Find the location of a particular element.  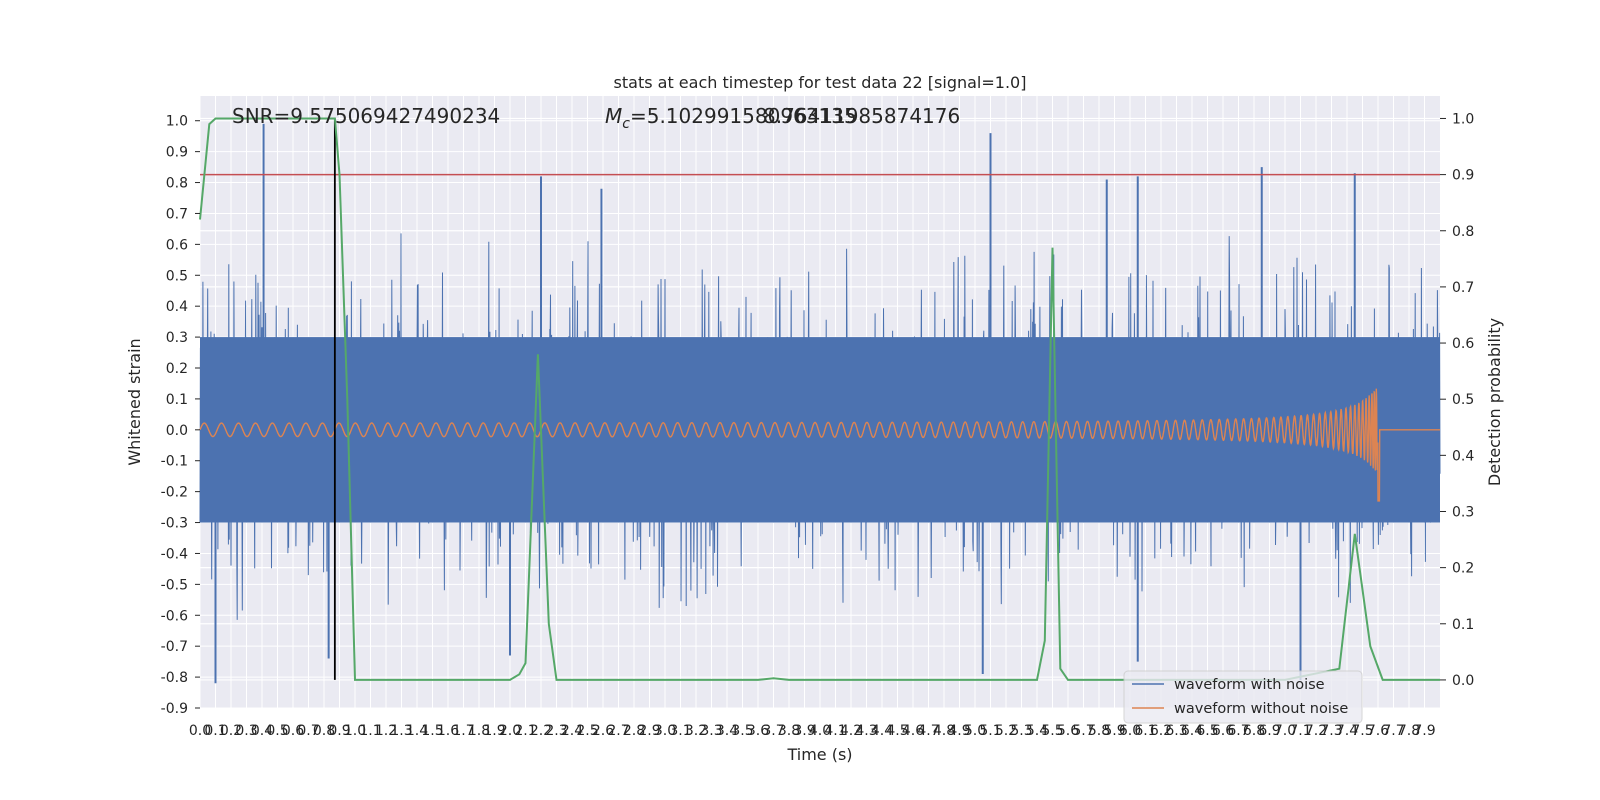

x-tick-label: 4.2 is located at coordinates (851, 731).